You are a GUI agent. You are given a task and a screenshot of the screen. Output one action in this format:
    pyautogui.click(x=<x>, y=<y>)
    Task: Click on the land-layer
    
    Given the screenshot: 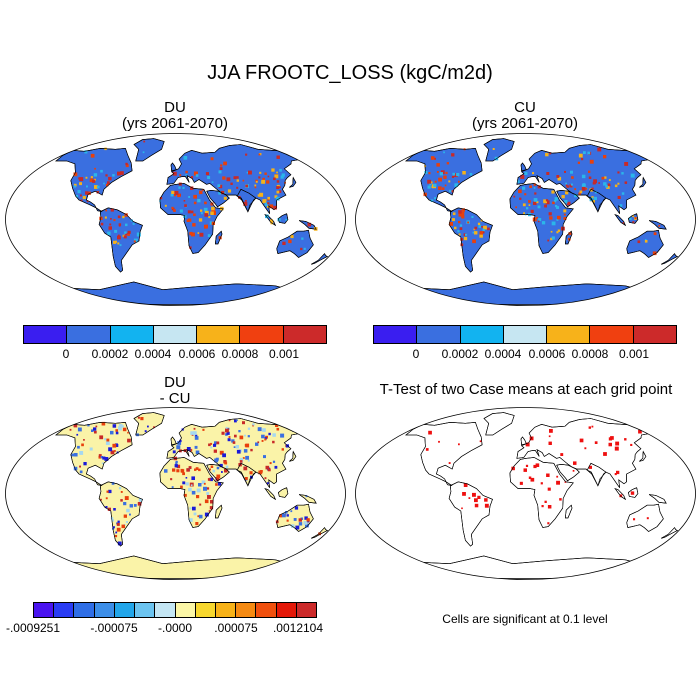 What is the action you would take?
    pyautogui.click(x=192, y=495)
    